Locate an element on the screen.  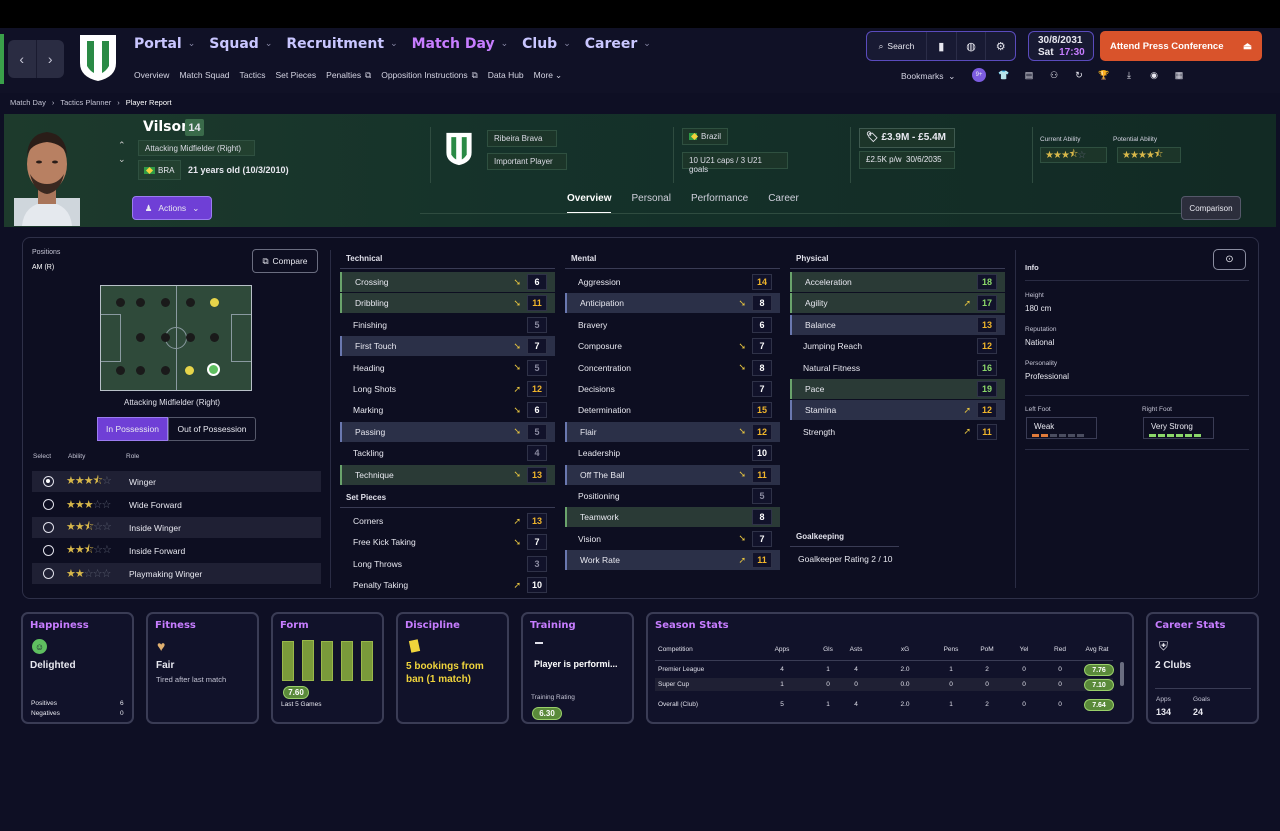
attribute-row: Dribbling ➘ 11 is located at coordinates (447, 303).